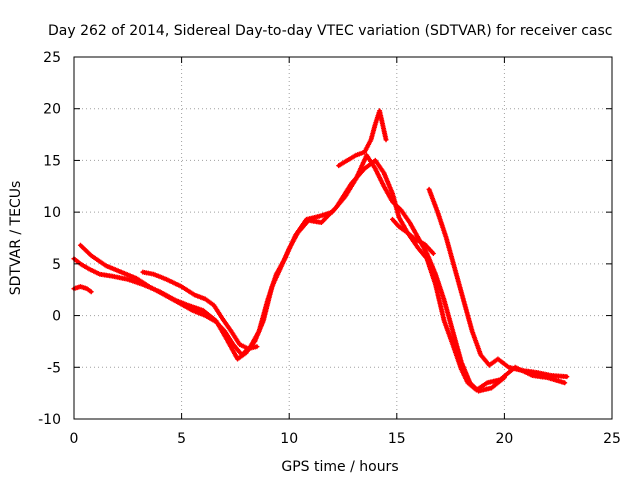 The image size is (640, 480). Describe the element at coordinates (54, 368) in the screenshot. I see `y-tick-label: -5` at that location.